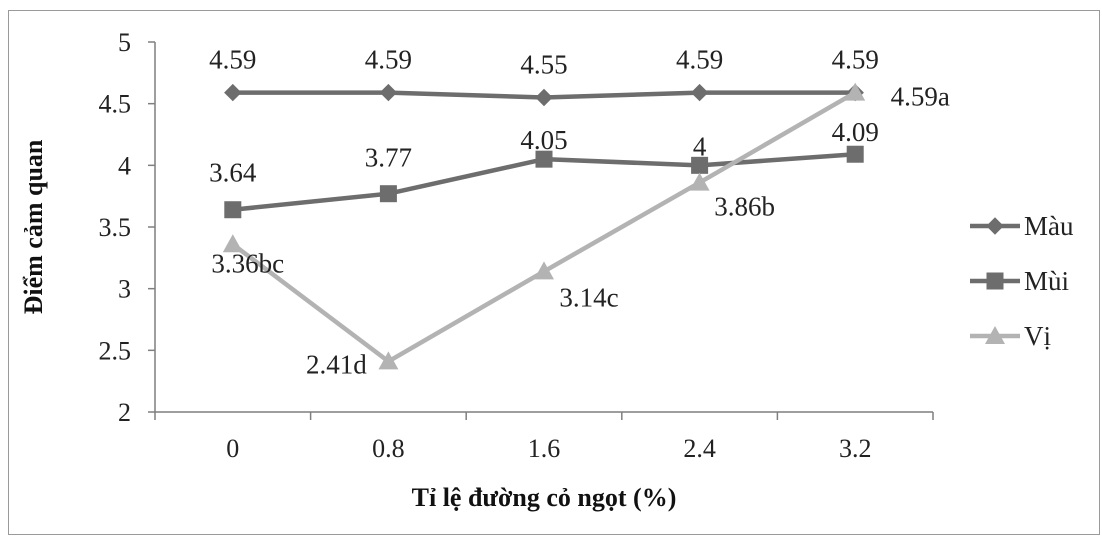 Image resolution: width=1102 pixels, height=537 pixels. What do you see at coordinates (588, 297) in the screenshot?
I see `data-label: 3.14c` at bounding box center [588, 297].